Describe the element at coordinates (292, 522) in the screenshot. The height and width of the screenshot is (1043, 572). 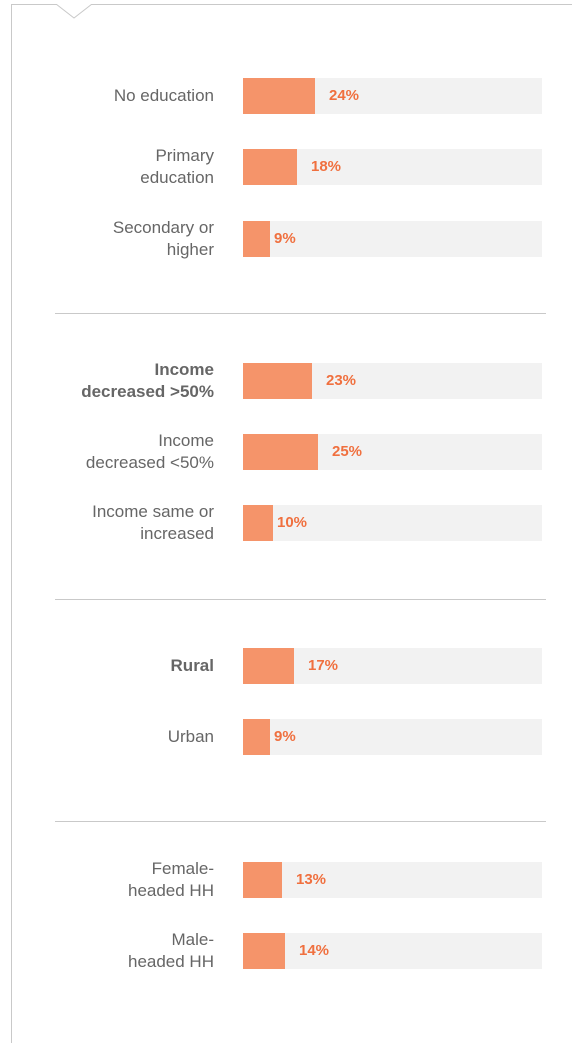
I see `bar-value-label: 10%` at that location.